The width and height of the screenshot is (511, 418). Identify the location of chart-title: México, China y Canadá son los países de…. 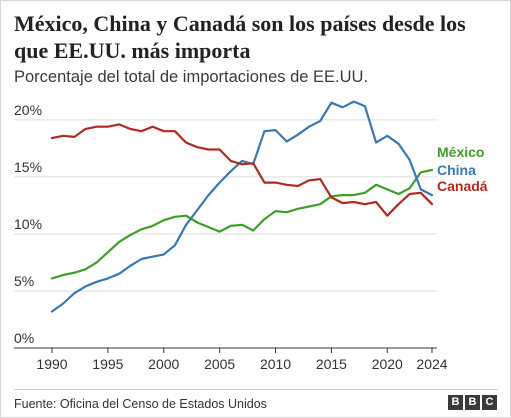
(240, 37).